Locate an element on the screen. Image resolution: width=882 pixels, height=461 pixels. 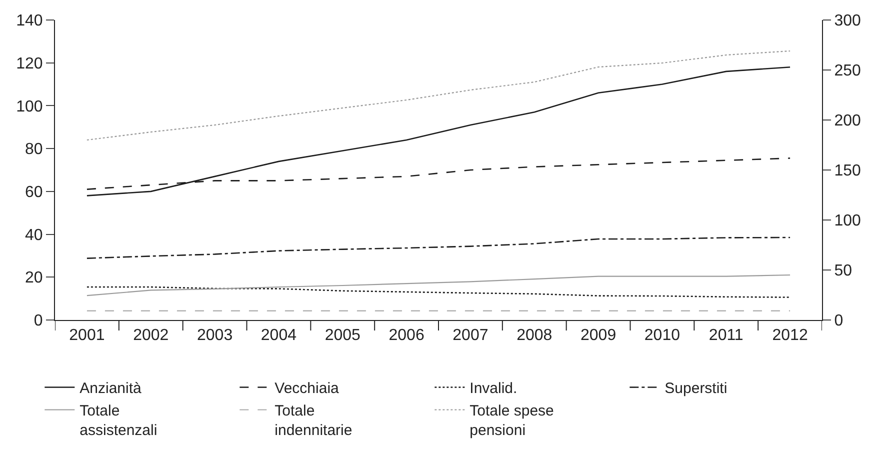
x-tick-label: 2001 is located at coordinates (87, 335).